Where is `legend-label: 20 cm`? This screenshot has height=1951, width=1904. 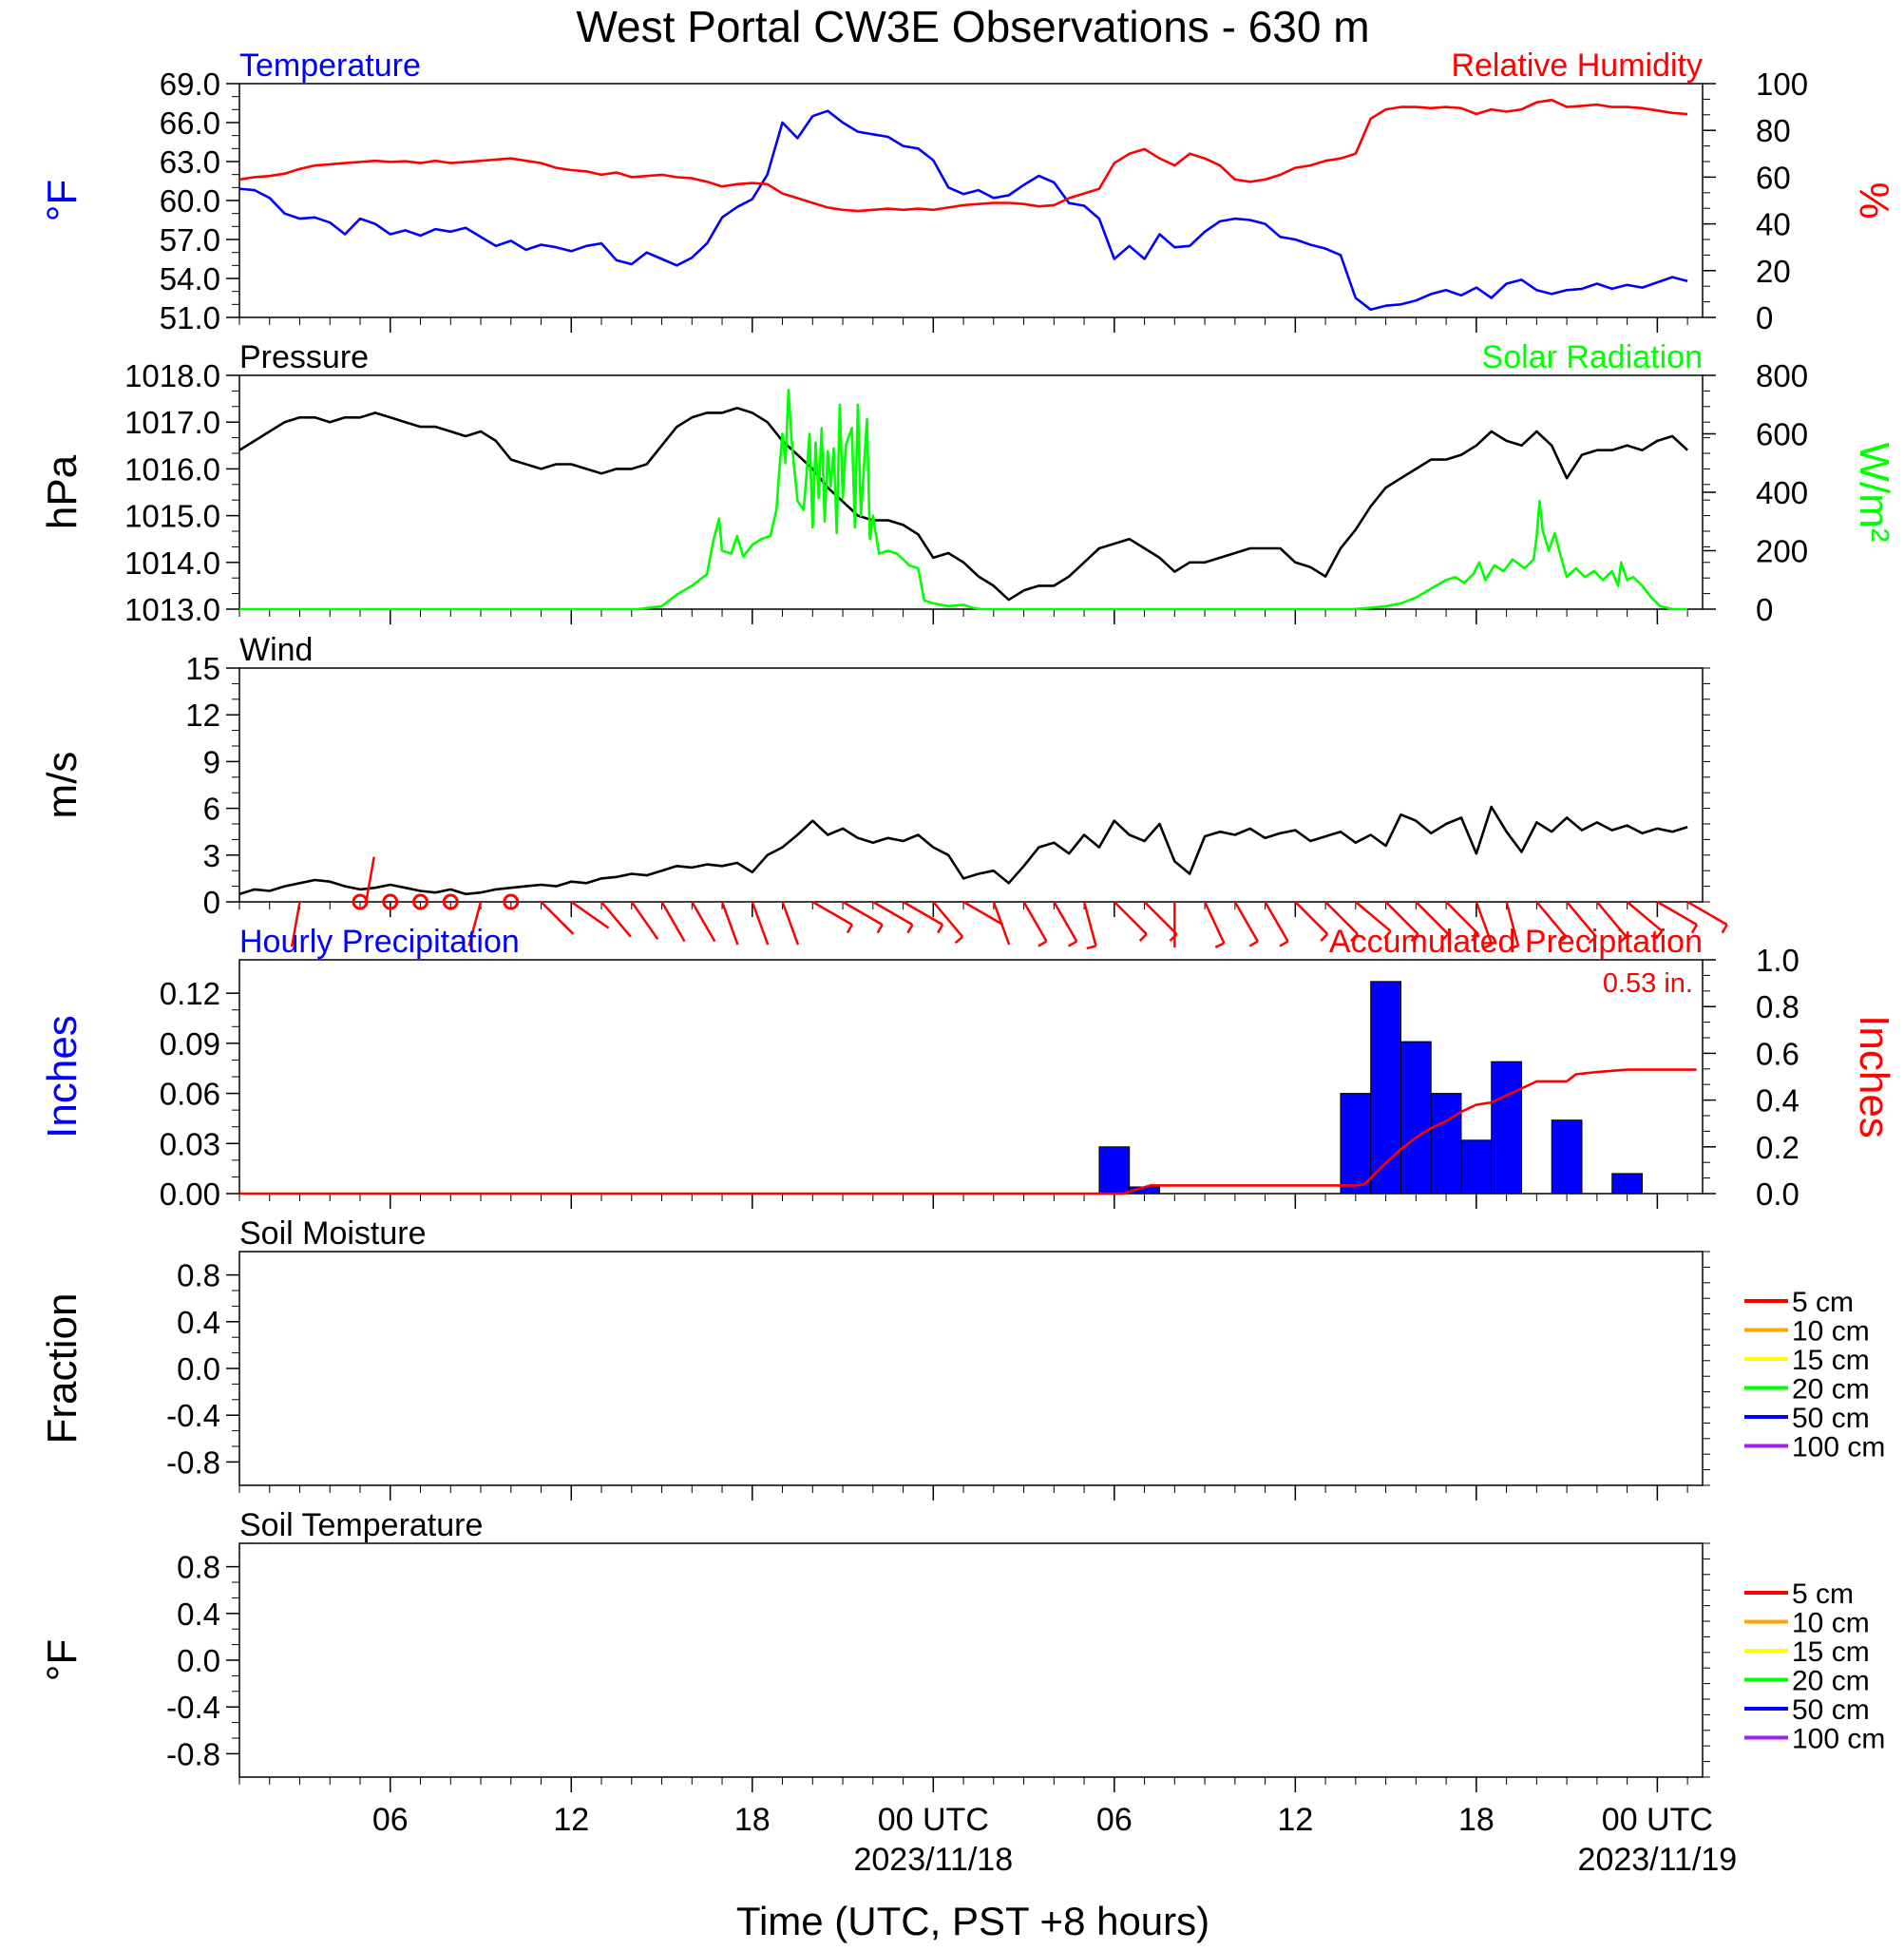 legend-label: 20 cm is located at coordinates (1831, 1681).